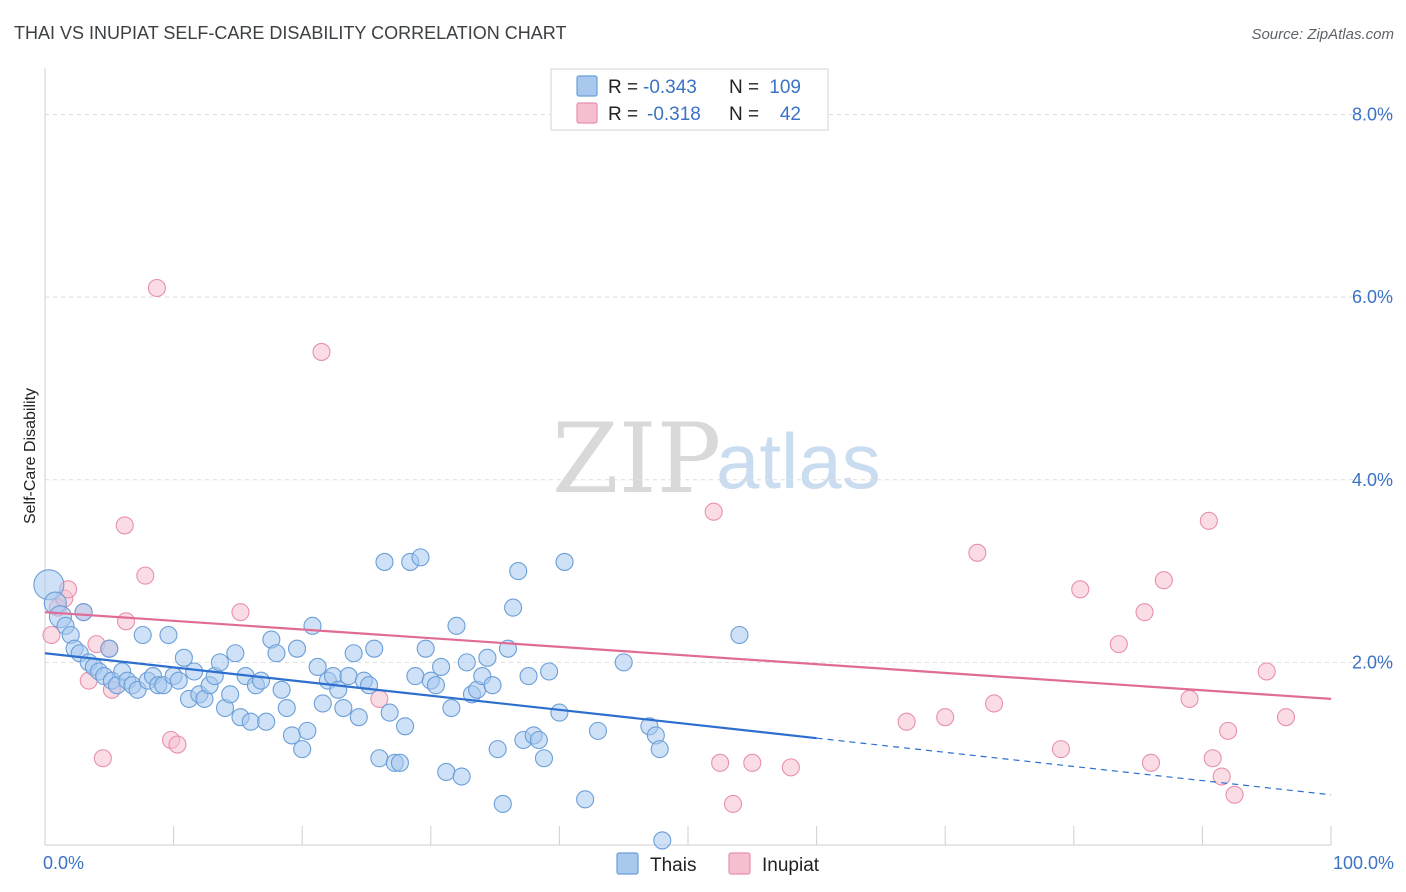 This screenshot has height=892, width=1406. I want to click on inupiat-trend-line, so click(688, 656).